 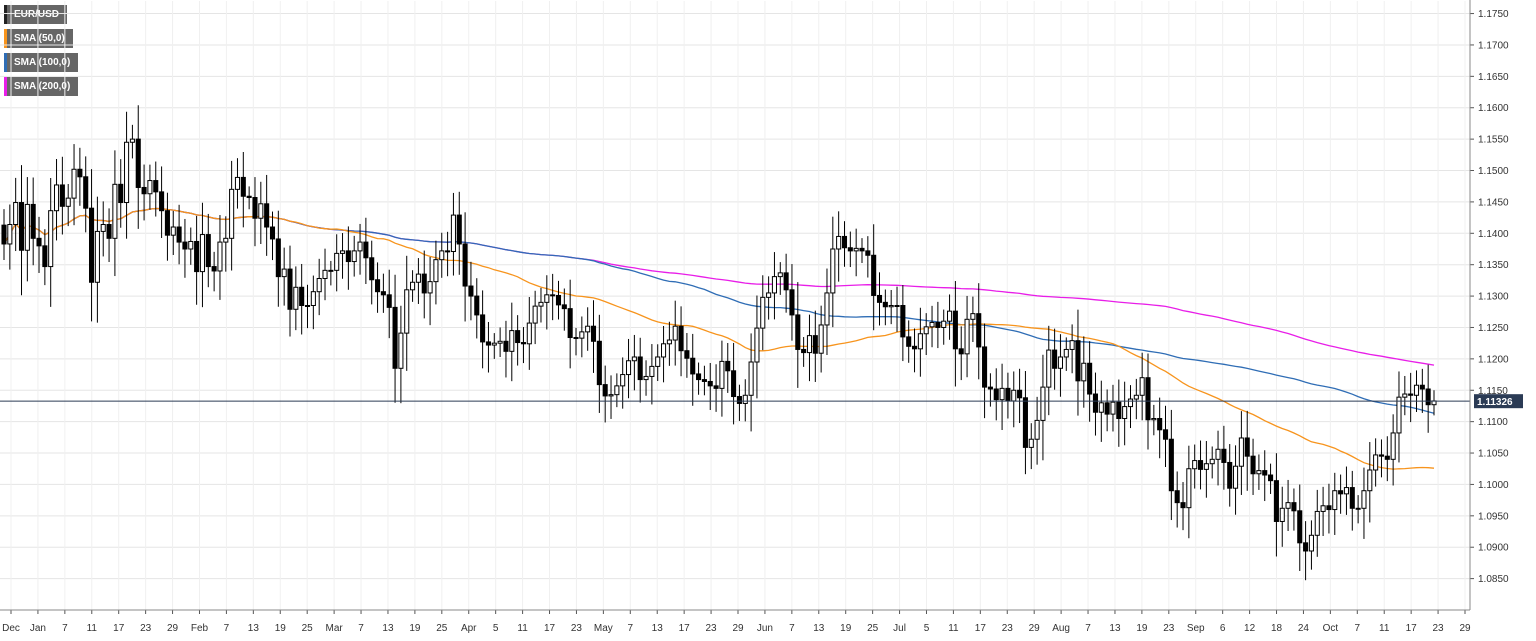 What do you see at coordinates (1493, 359) in the screenshot?
I see `y-tick-label: 1.1200` at bounding box center [1493, 359].